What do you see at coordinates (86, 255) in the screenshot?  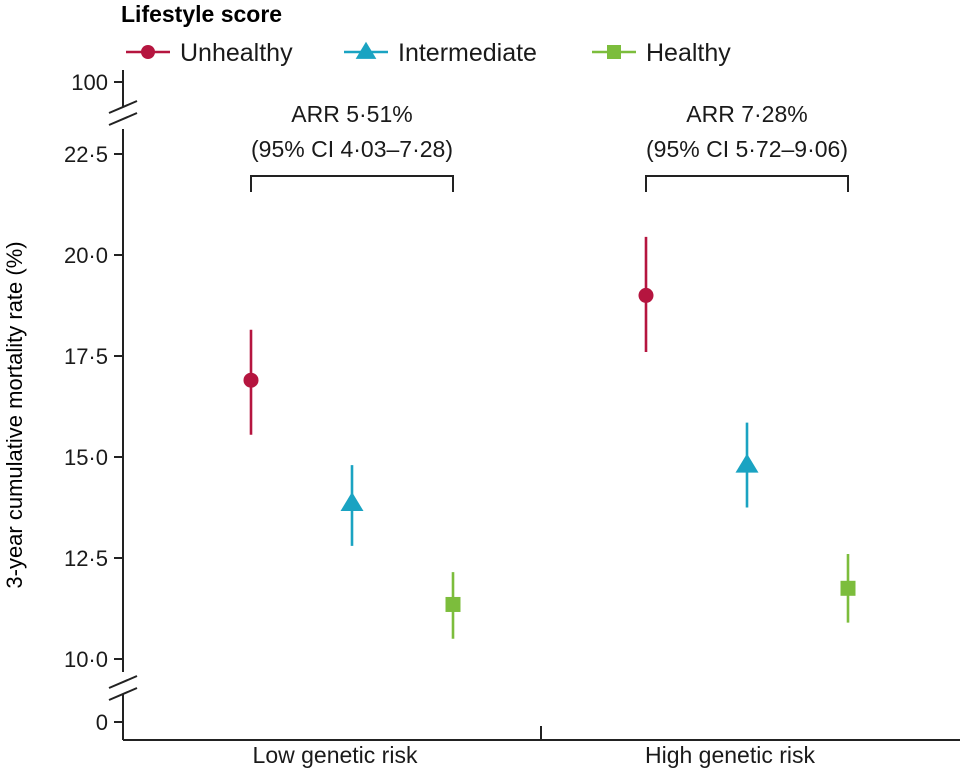 I see `y-tick-label: 20·0` at bounding box center [86, 255].